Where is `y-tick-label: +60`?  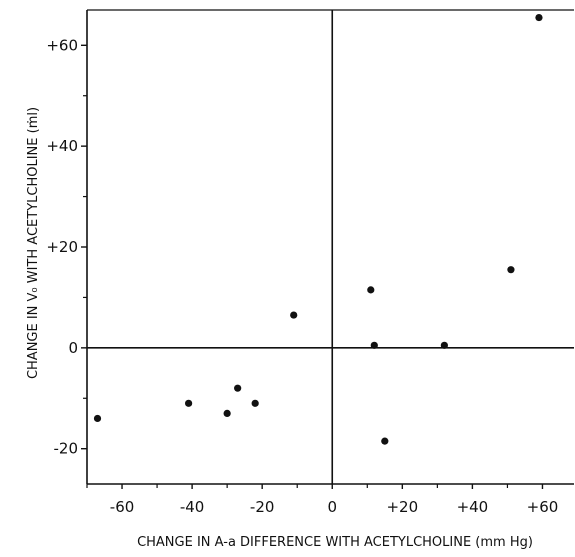 y-tick-label: +60 is located at coordinates (62, 45).